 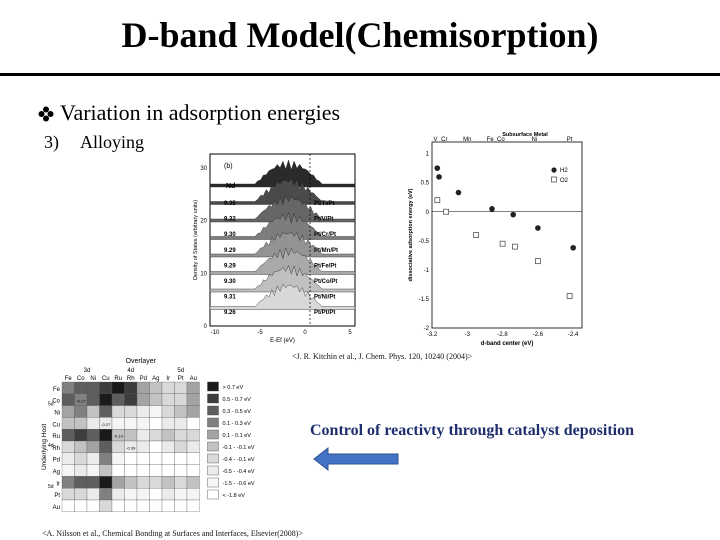 What do you see at coordinates (51, 405) in the screenshot?
I see `row-group-5d: 5d` at bounding box center [51, 405].